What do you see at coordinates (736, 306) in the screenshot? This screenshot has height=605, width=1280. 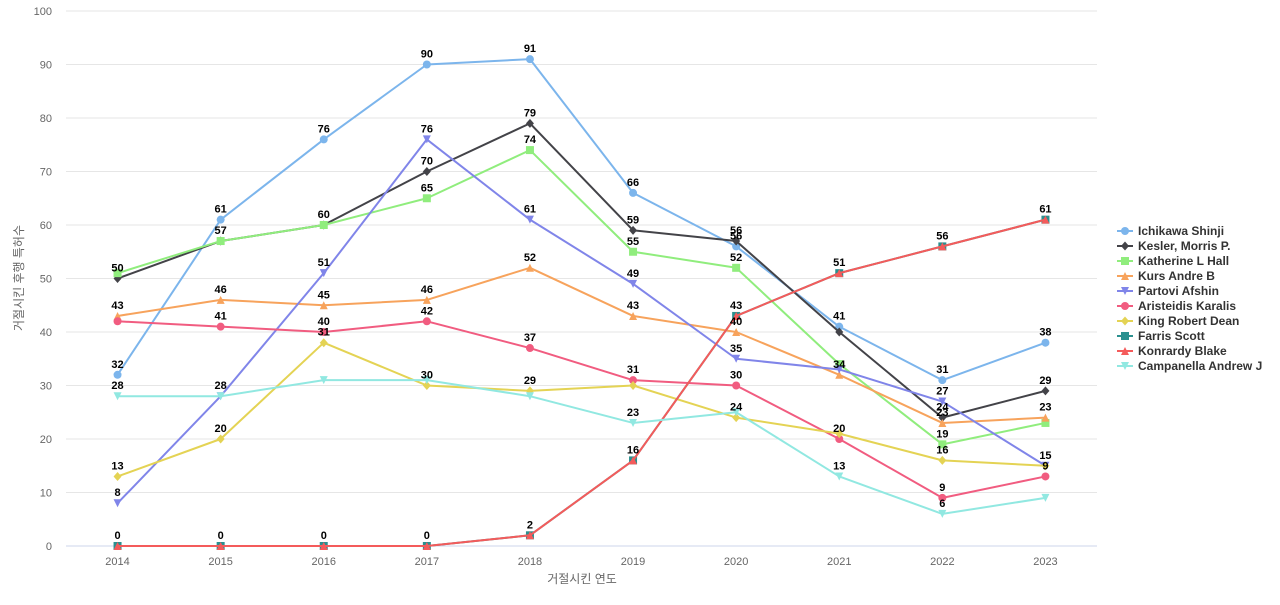 I see `data-label: 43` at bounding box center [736, 306].